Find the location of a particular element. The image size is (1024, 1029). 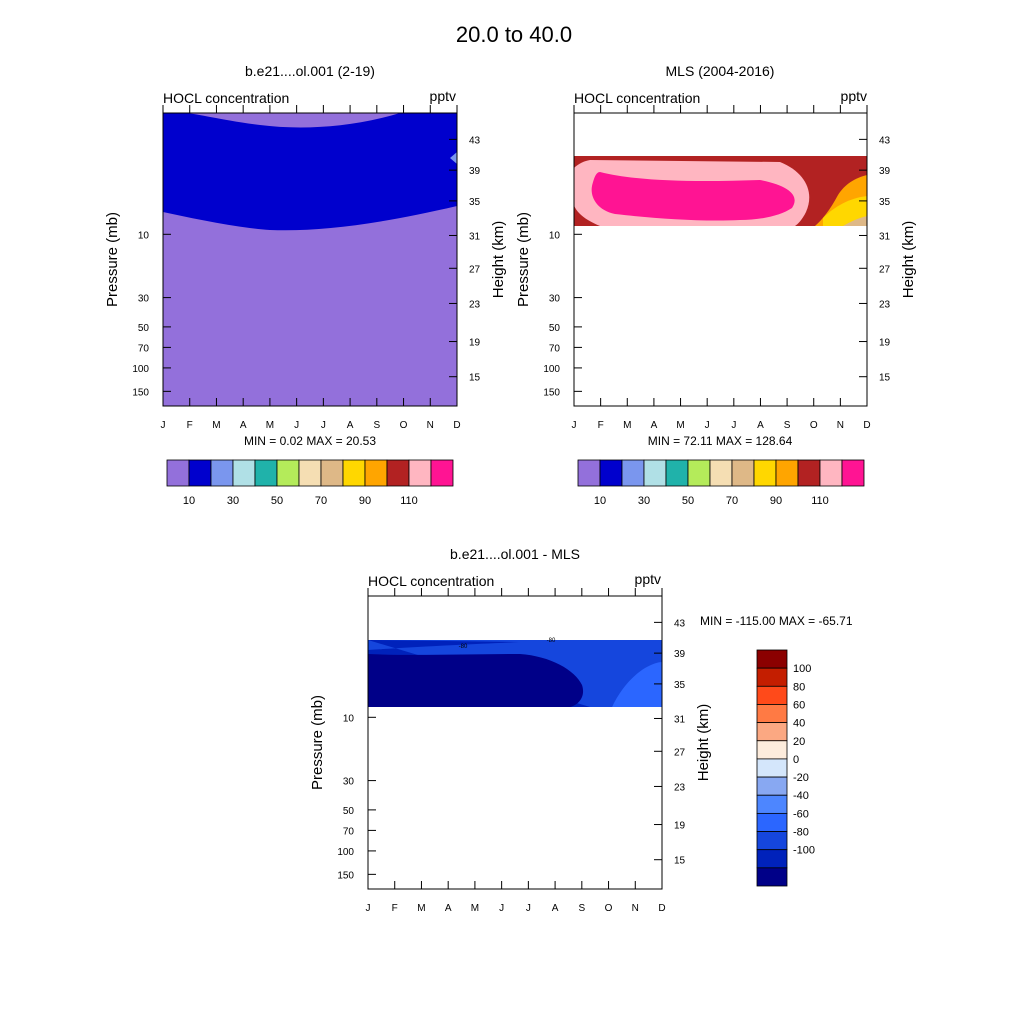

plot-frame is located at coordinates (515, 742).